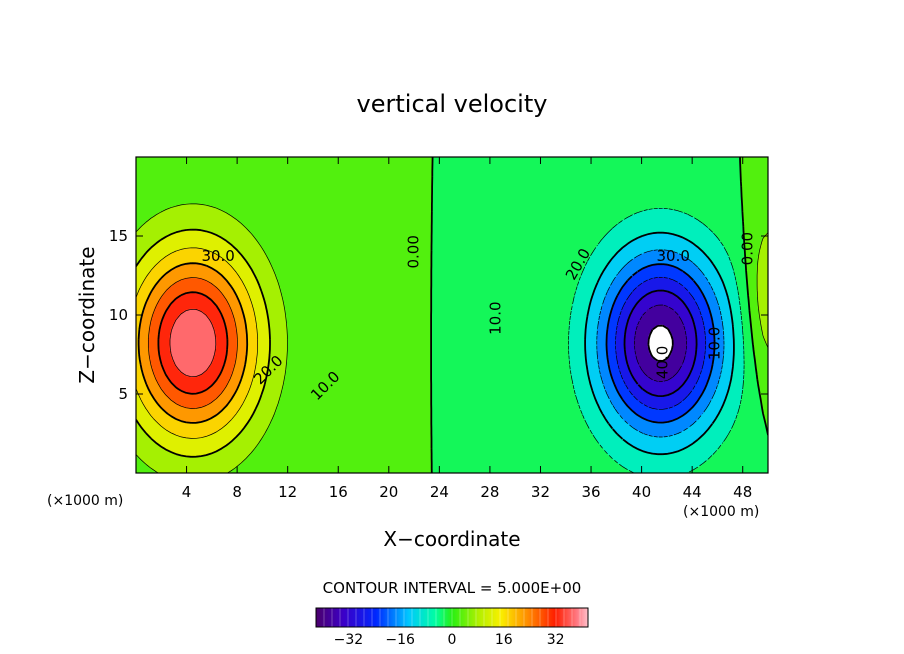 This screenshot has width=904, height=654. What do you see at coordinates (85, 501) in the screenshot?
I see `x-unit-left: (×1000 m)` at bounding box center [85, 501].